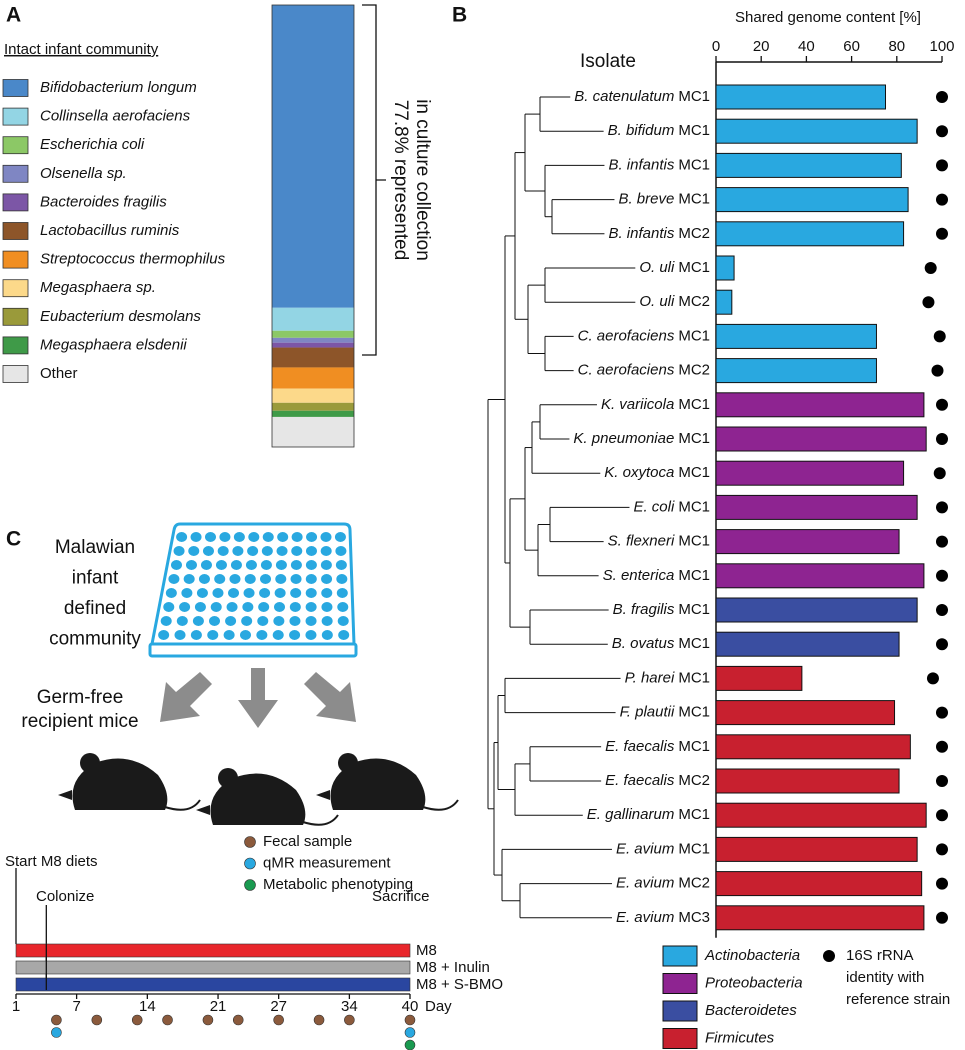  Describe the element at coordinates (13, 539) in the screenshot. I see `panel-label: C` at that location.